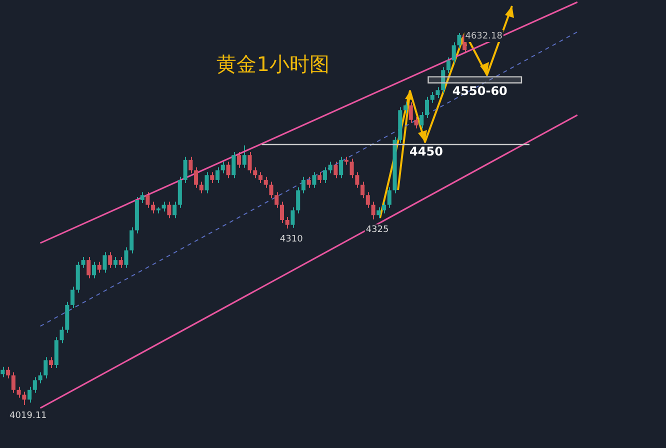  What do you see at coordinates (28, 415) in the screenshot?
I see `annotation: 4019.11` at bounding box center [28, 415].